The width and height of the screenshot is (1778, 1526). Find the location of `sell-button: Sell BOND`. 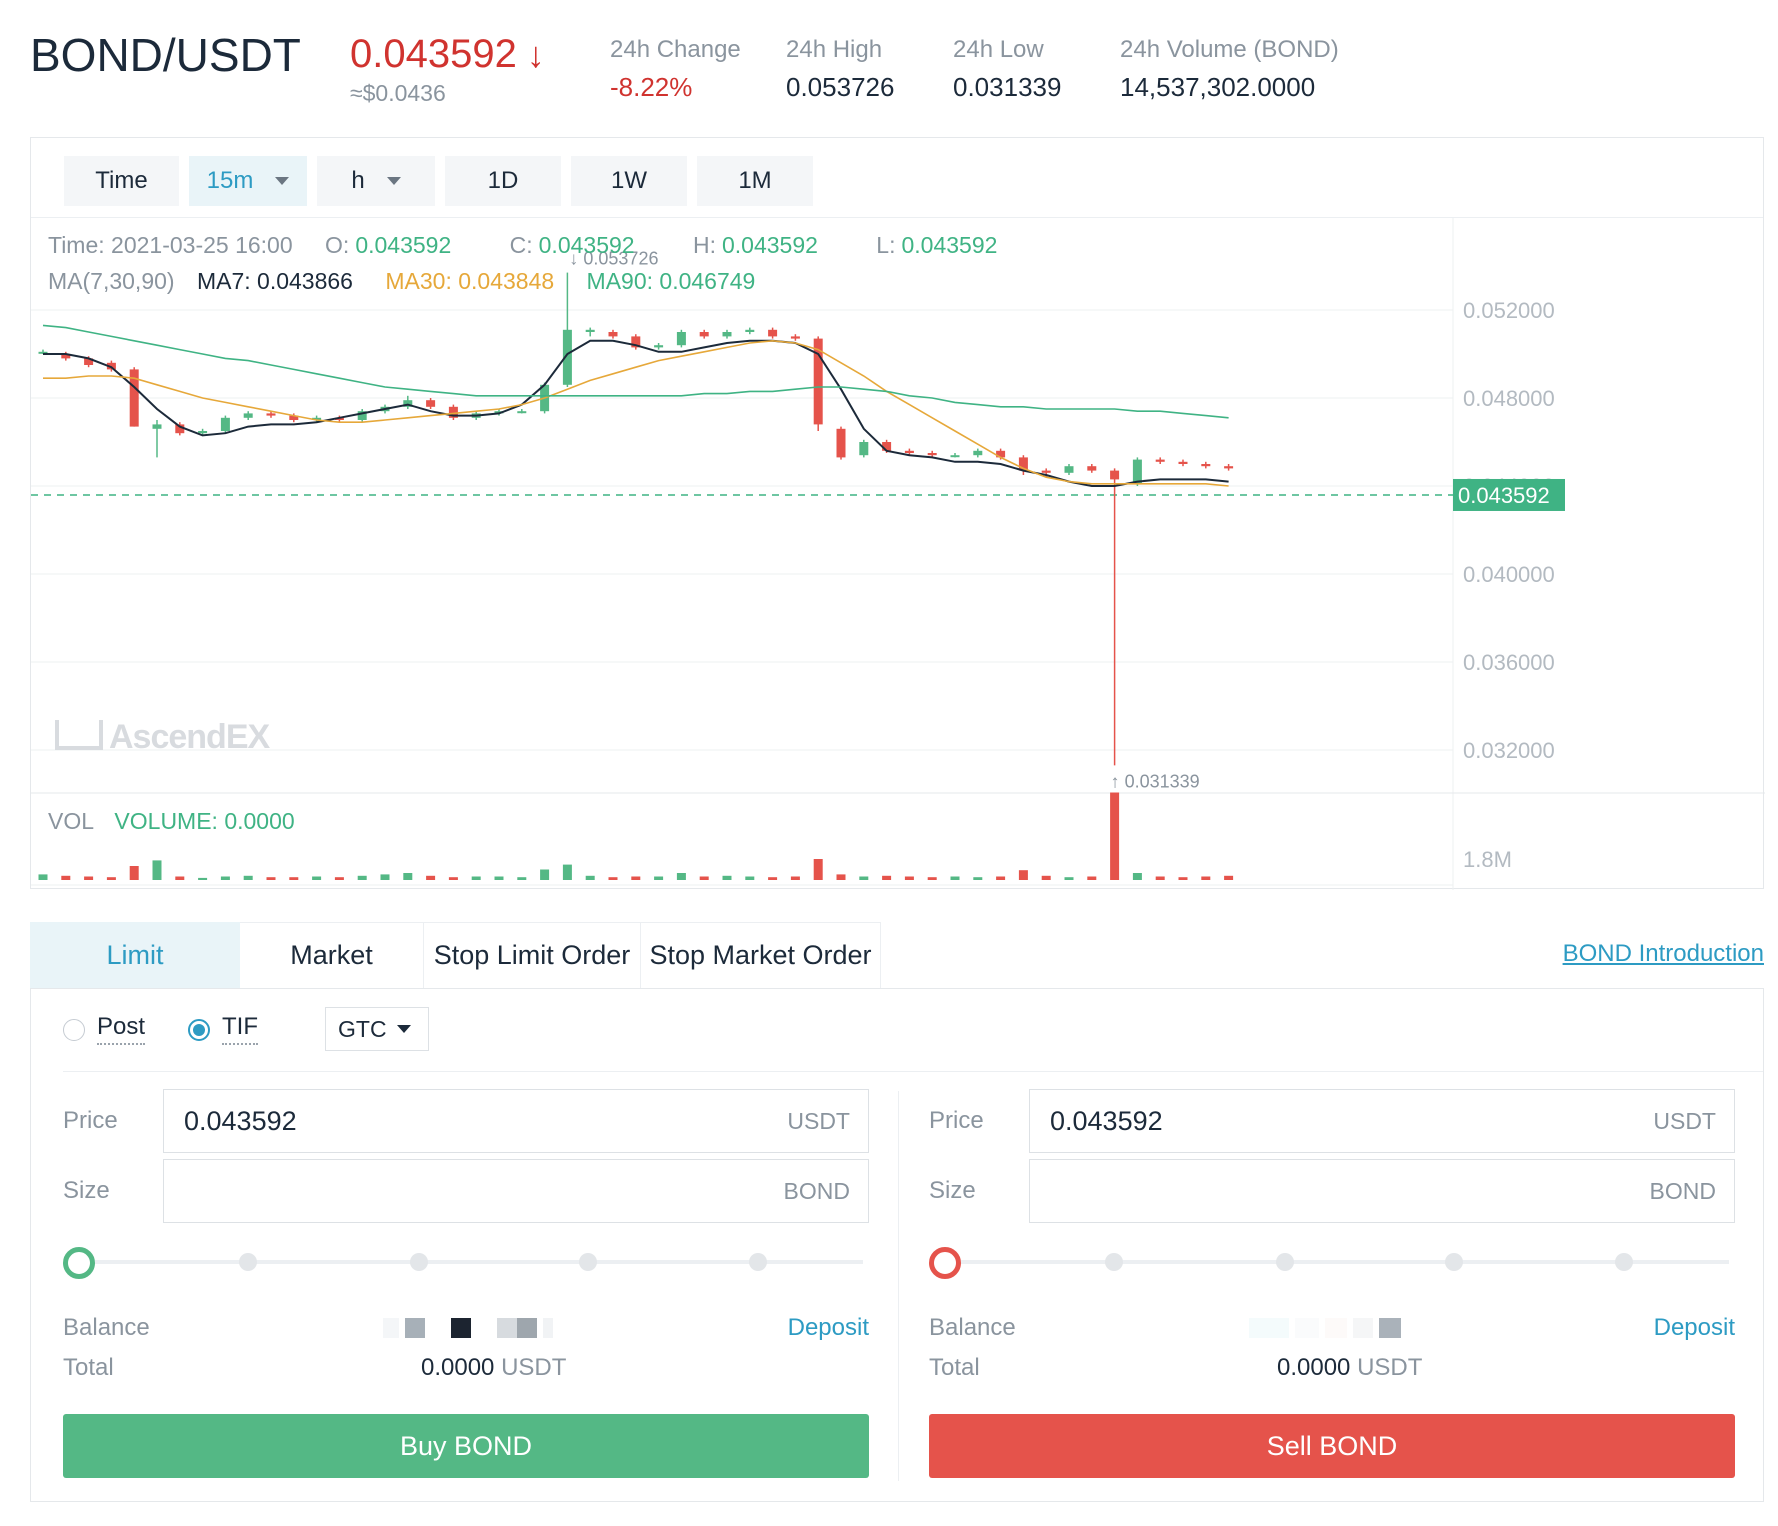

sell-button: Sell BOND is located at coordinates (1332, 1446).